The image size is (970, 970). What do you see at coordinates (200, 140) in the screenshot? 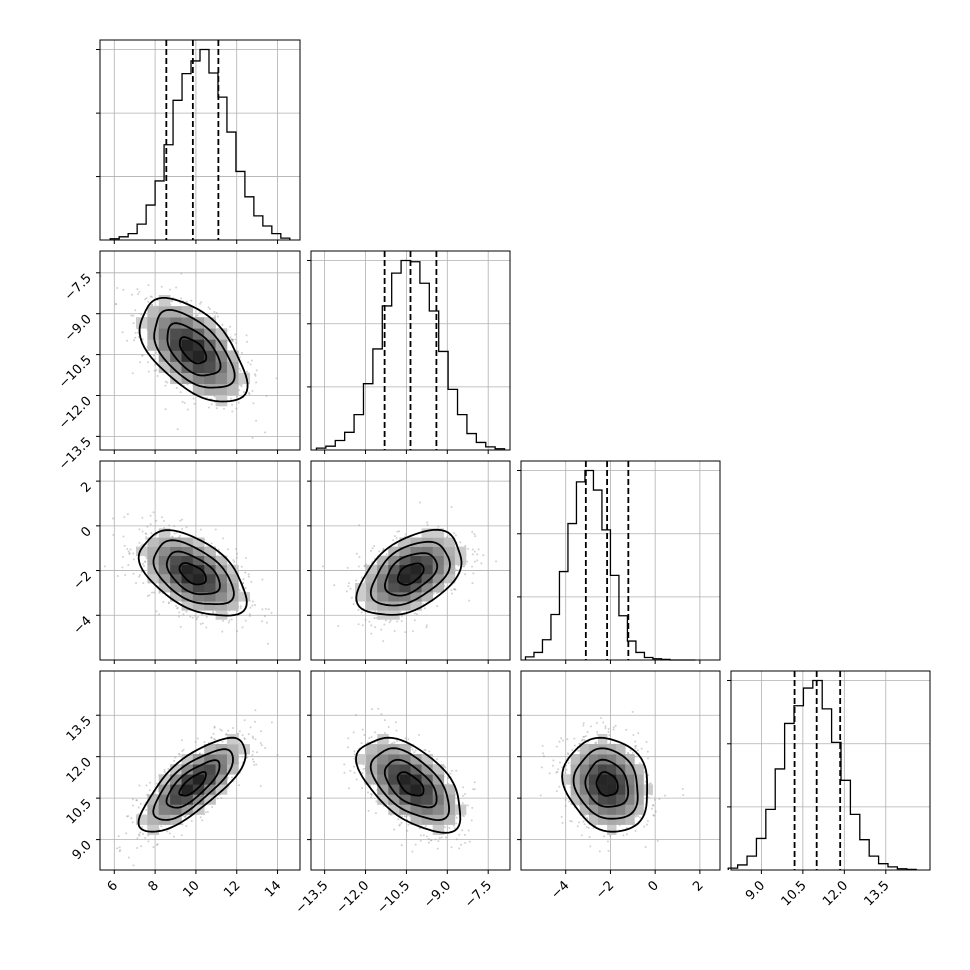
I see `panel-frame` at bounding box center [200, 140].